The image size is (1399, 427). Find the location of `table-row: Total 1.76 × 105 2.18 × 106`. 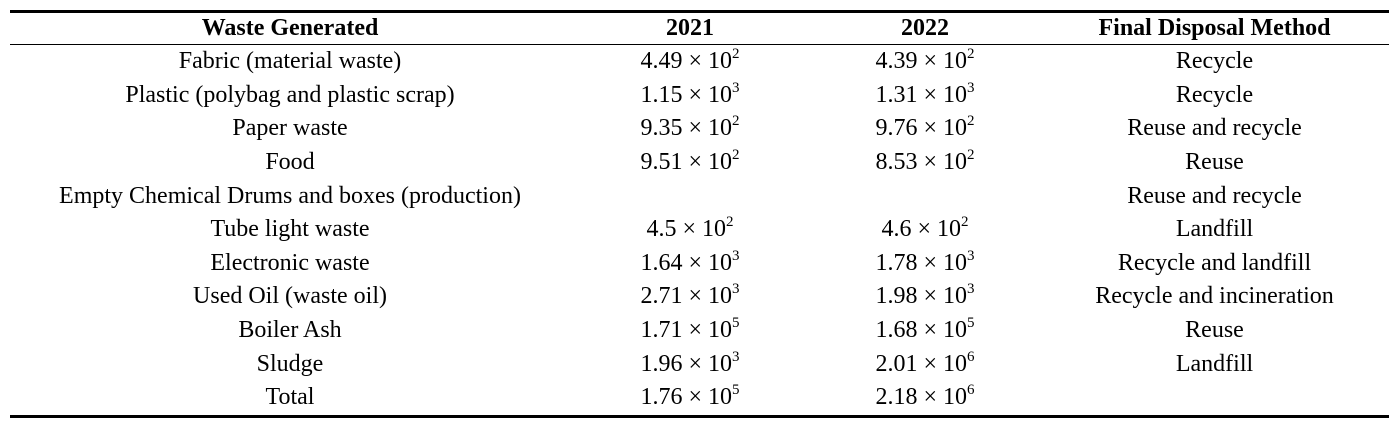

table-row: Total 1.76 × 105 2.18 × 106 is located at coordinates (699, 399).